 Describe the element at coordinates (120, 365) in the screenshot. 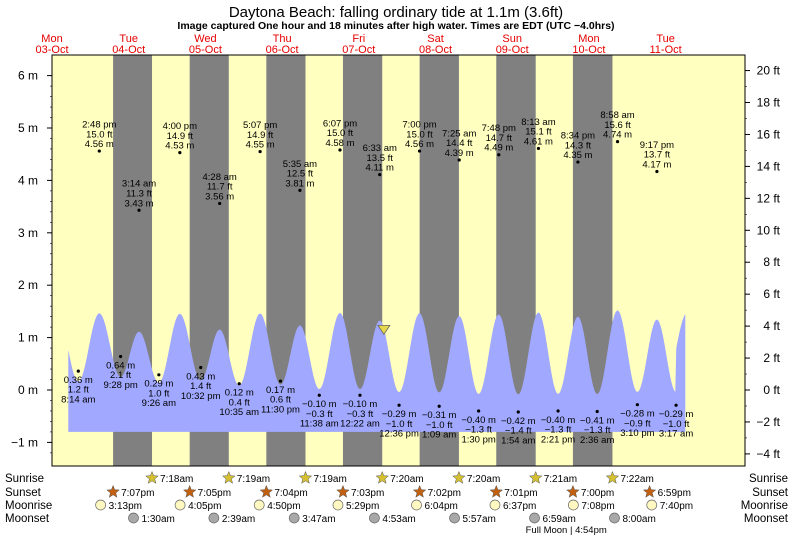

I see `extreme-height-m: 0.64 m` at that location.